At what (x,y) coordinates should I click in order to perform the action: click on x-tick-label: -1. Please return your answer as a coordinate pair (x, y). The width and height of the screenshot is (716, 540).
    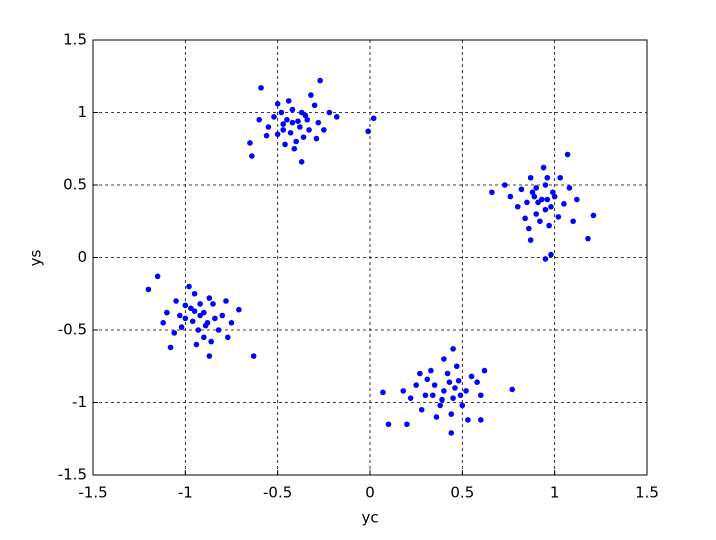
    Looking at the image, I should click on (185, 493).